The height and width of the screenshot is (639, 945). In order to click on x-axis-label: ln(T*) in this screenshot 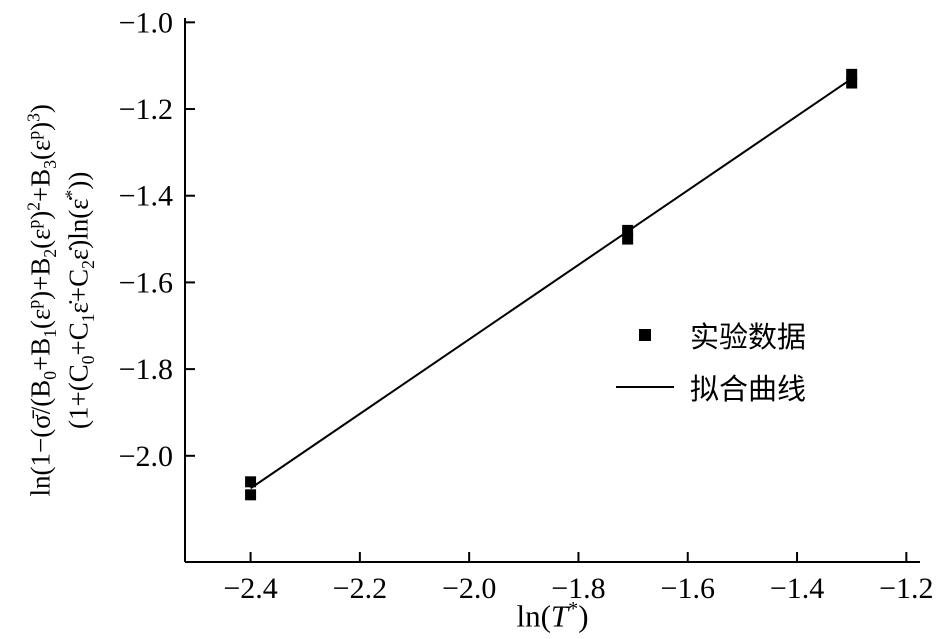, I will do `click(552, 616)`.